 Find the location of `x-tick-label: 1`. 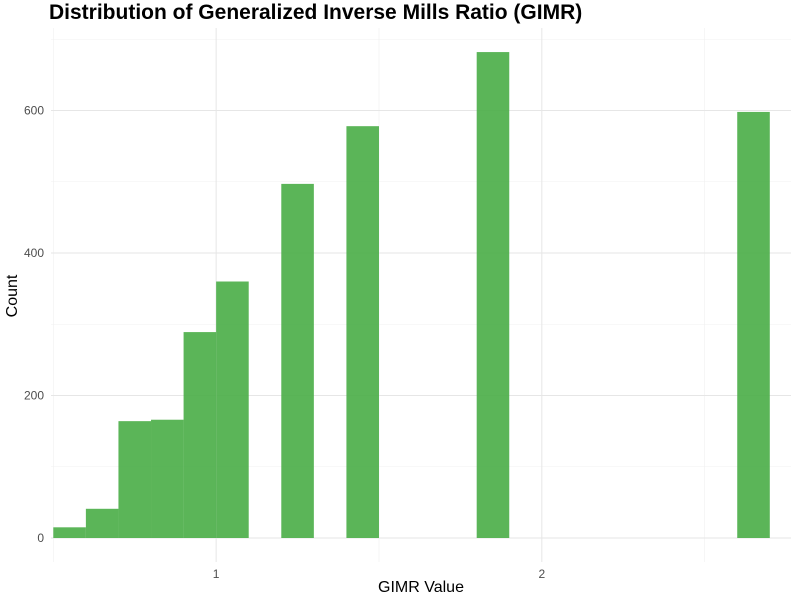

x-tick-label: 1 is located at coordinates (216, 574).